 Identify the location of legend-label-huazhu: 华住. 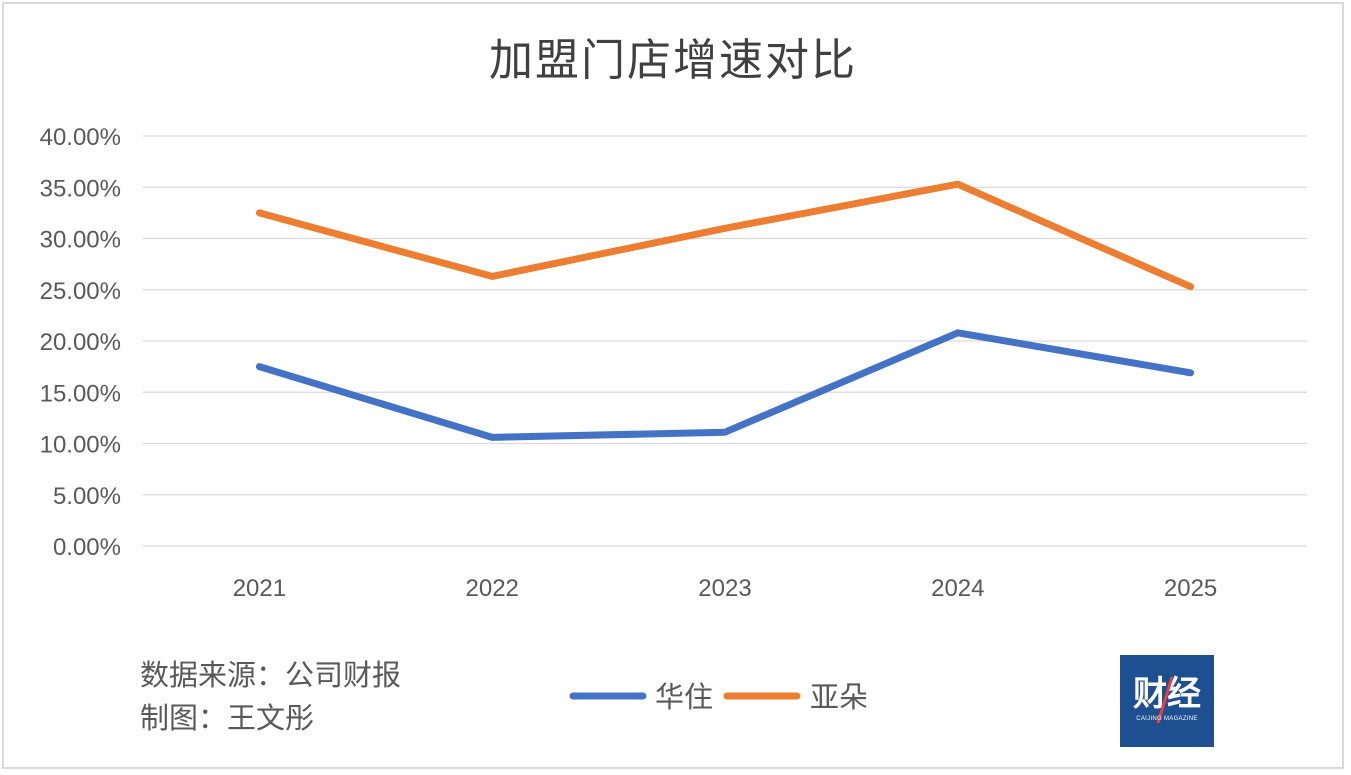
(684, 697).